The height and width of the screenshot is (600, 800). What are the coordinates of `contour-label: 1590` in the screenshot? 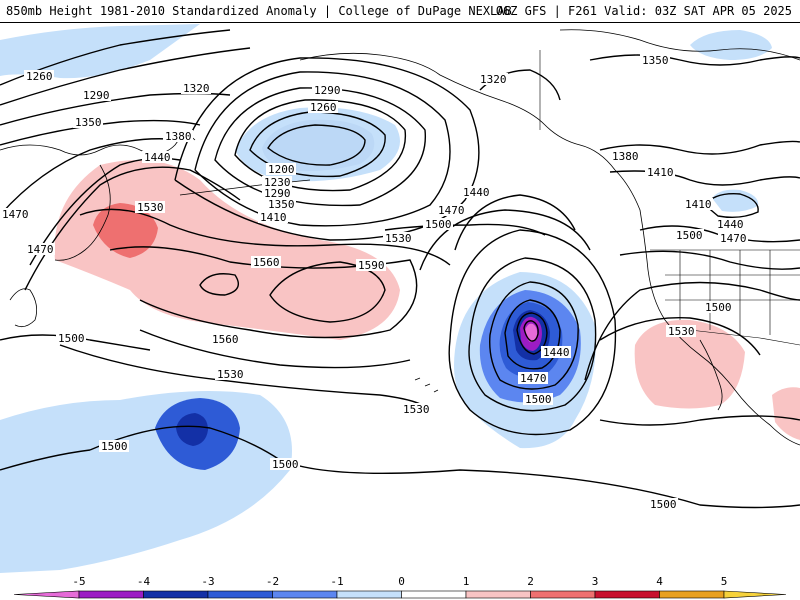 It's located at (371, 265).